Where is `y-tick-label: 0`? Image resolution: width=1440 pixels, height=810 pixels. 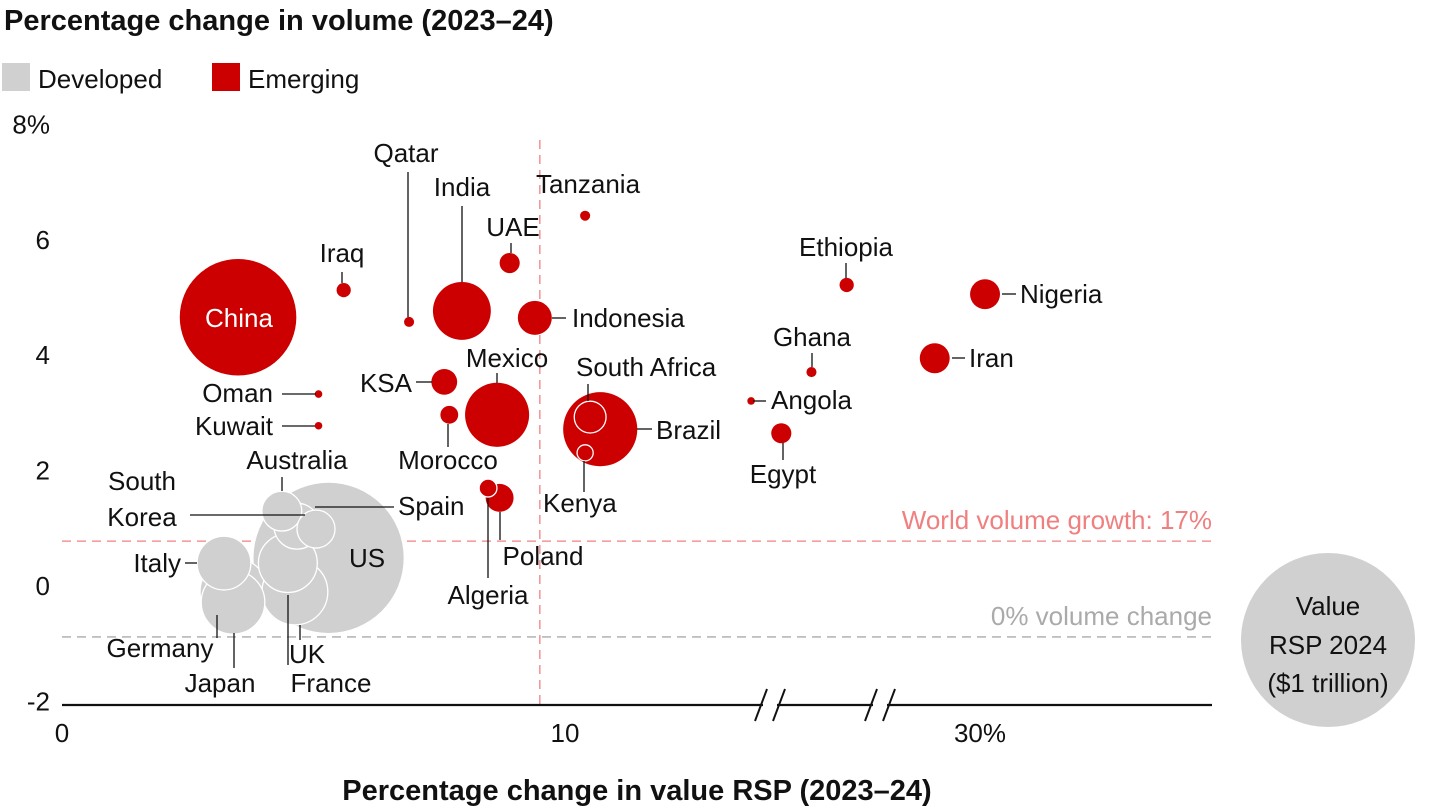
y-tick-label: 0 is located at coordinates (43, 586).